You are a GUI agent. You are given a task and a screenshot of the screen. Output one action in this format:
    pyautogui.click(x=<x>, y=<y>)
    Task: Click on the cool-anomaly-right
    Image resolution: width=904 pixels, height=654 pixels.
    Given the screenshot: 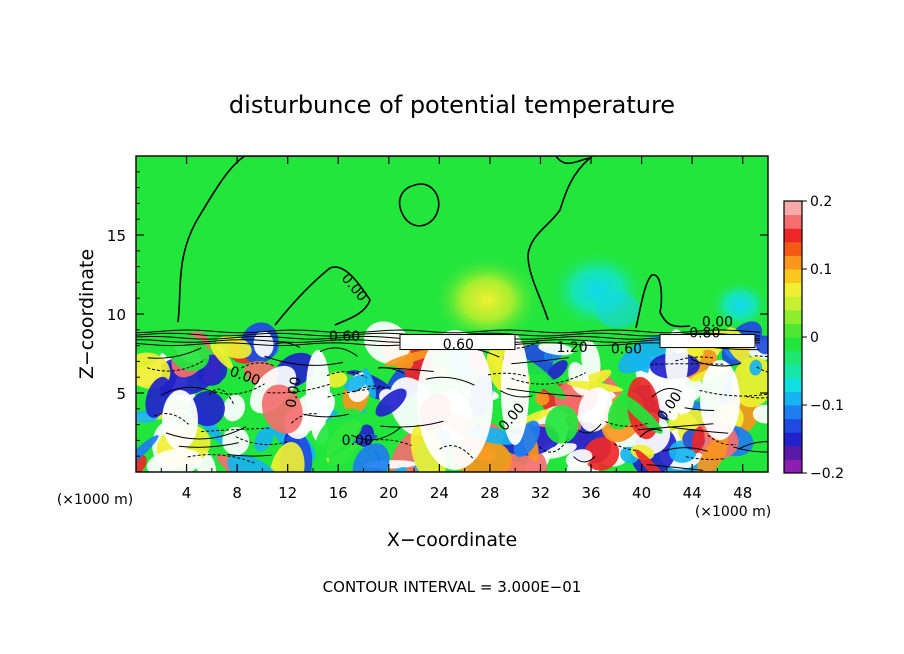 What is the action you would take?
    pyautogui.click(x=739, y=305)
    